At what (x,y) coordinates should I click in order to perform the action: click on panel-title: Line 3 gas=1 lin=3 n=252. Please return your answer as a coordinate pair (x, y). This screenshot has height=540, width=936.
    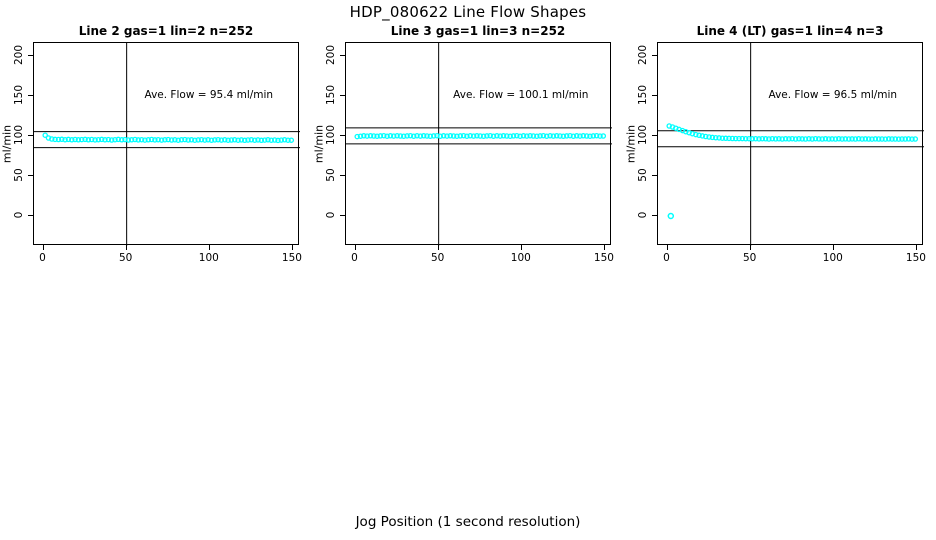
    Looking at the image, I should click on (478, 31).